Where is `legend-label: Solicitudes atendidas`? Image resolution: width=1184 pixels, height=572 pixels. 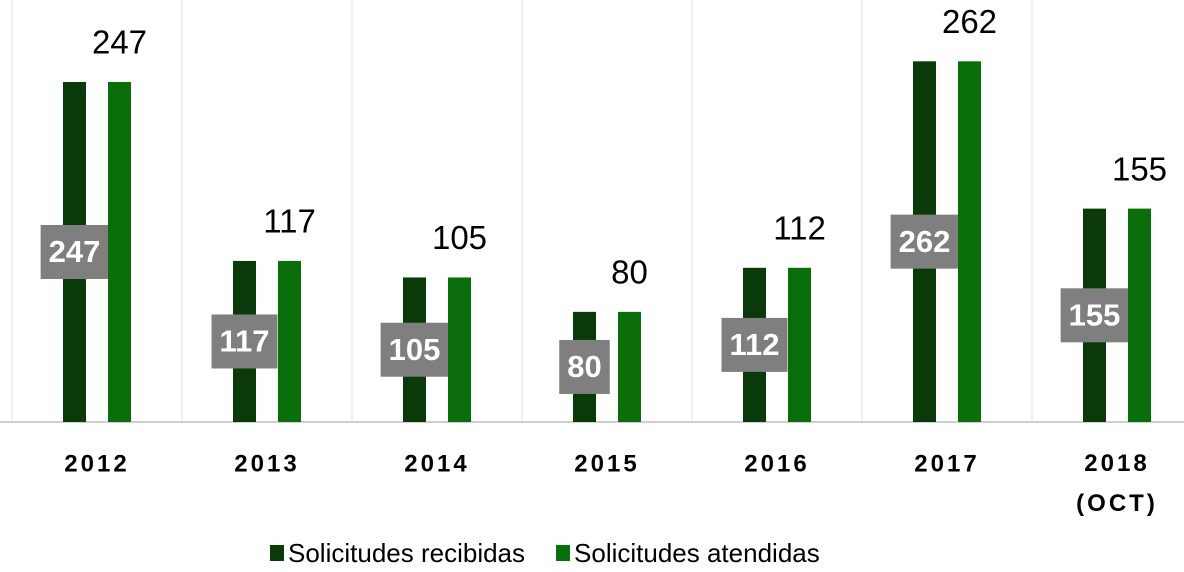
legend-label: Solicitudes atendidas is located at coordinates (697, 553).